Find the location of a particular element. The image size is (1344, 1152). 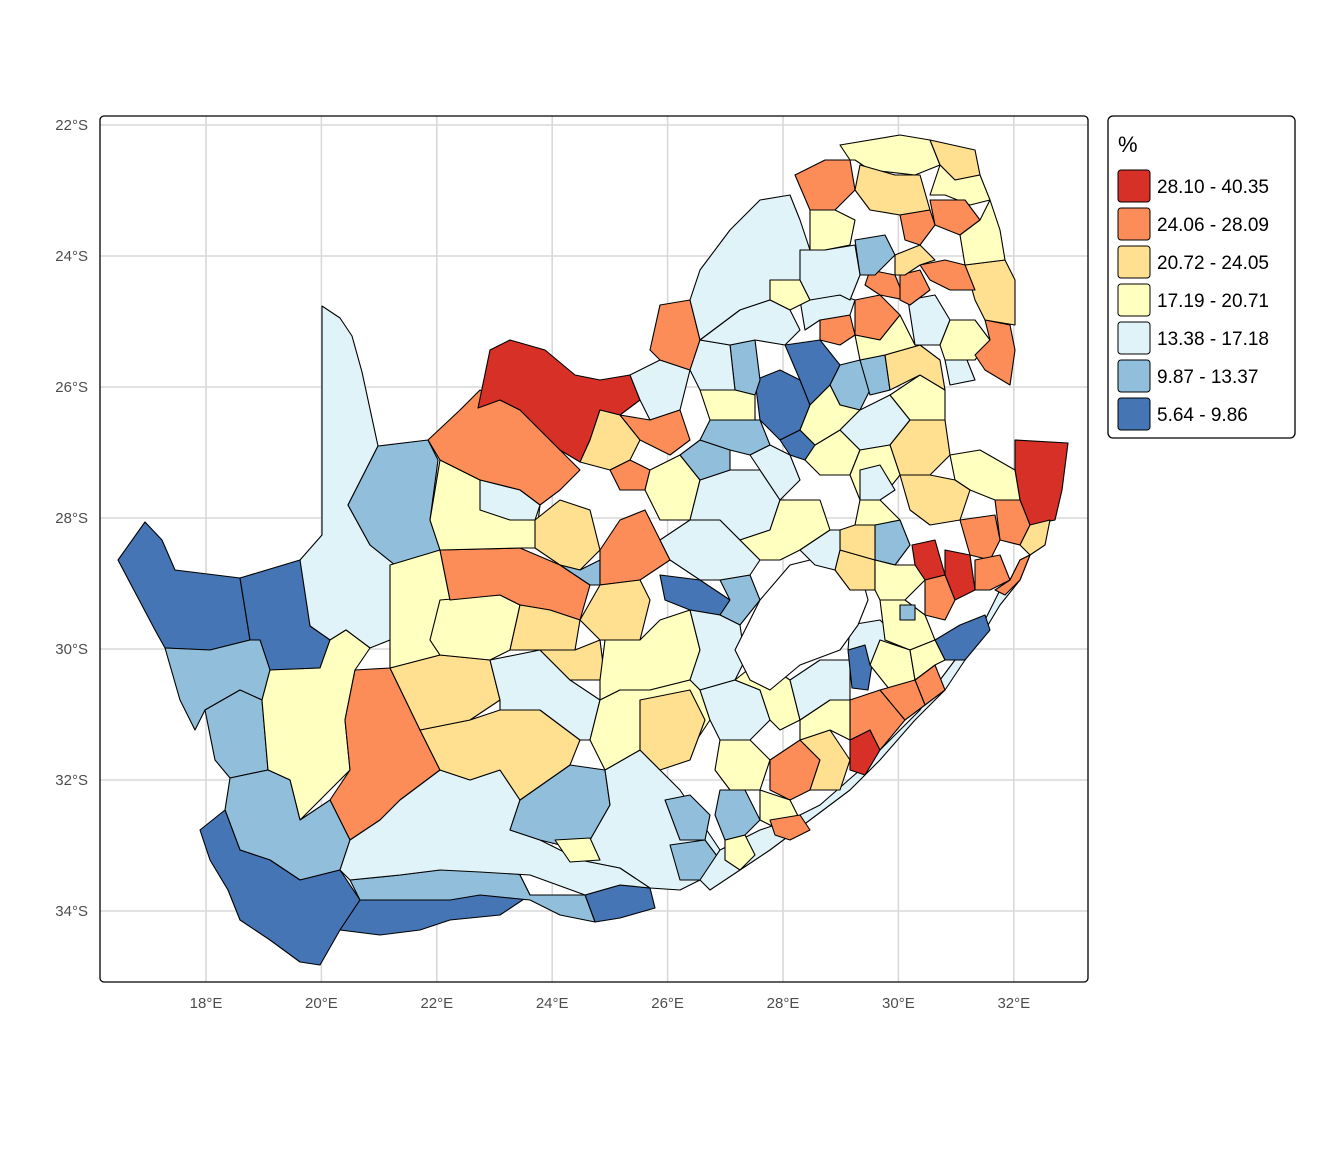

y-axis-tick-labels: 22°S 24°S 26°S 28°S 30°S 32°S 34°S is located at coordinates (71, 518).